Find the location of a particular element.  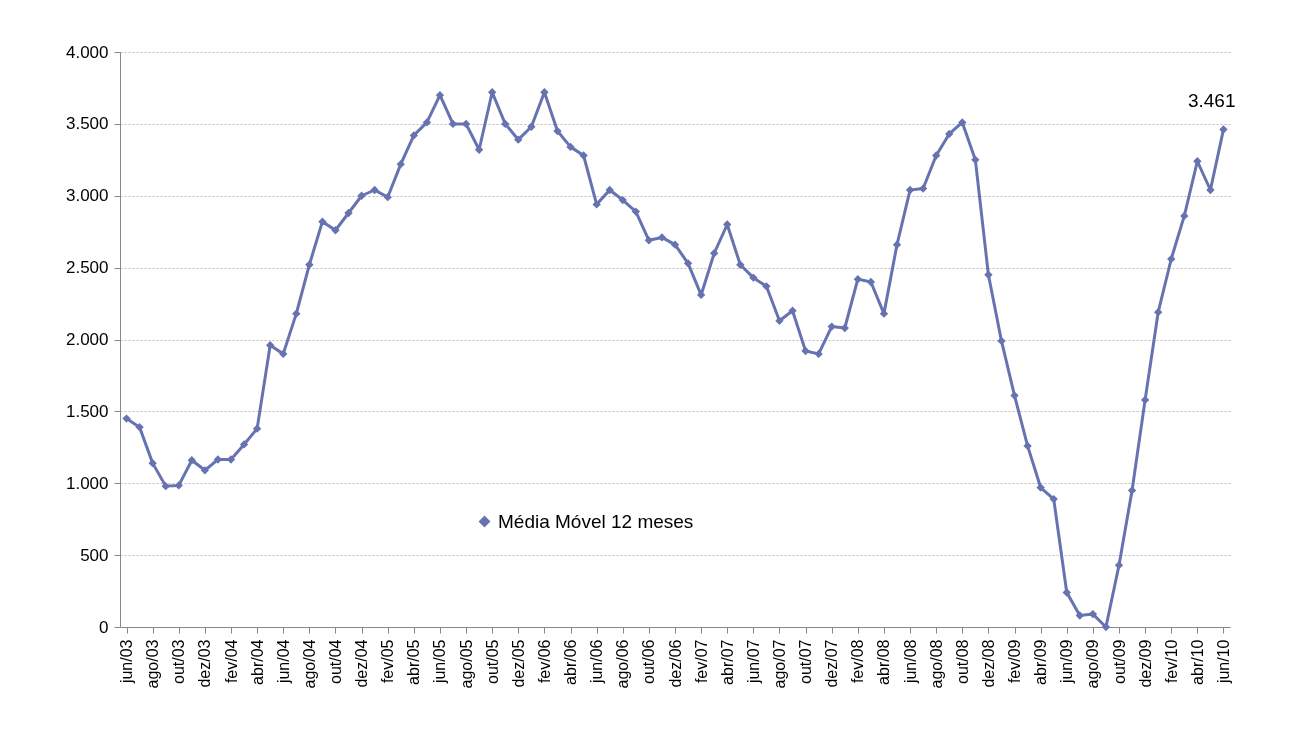

x-tick-label: out/07 is located at coordinates (806, 661).